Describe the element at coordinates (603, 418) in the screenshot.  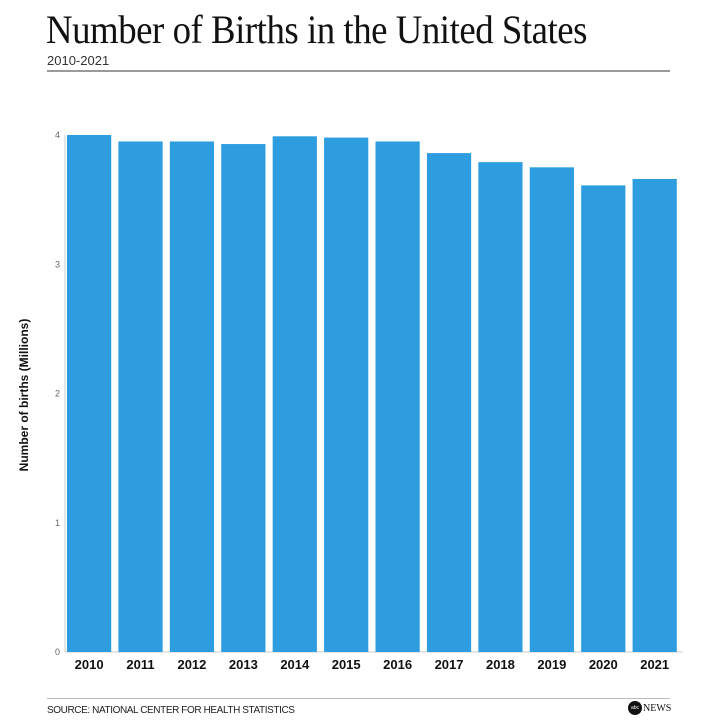
I see `bar-2020` at that location.